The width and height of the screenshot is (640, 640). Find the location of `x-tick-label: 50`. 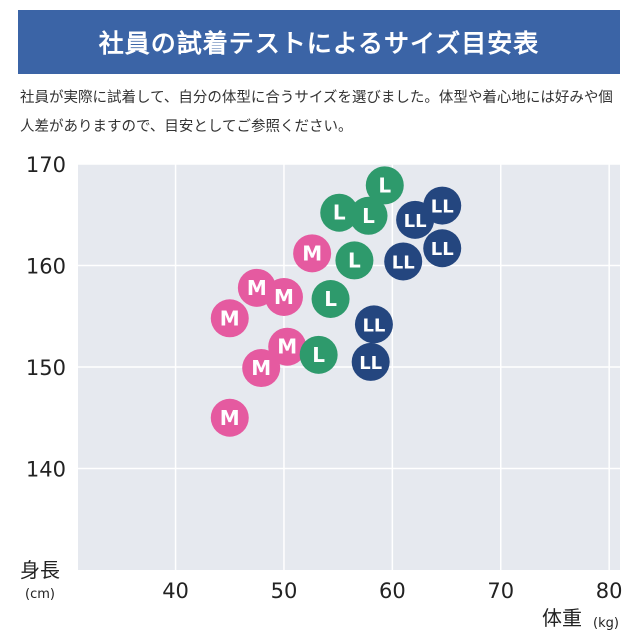

x-tick-label: 50 is located at coordinates (284, 591).